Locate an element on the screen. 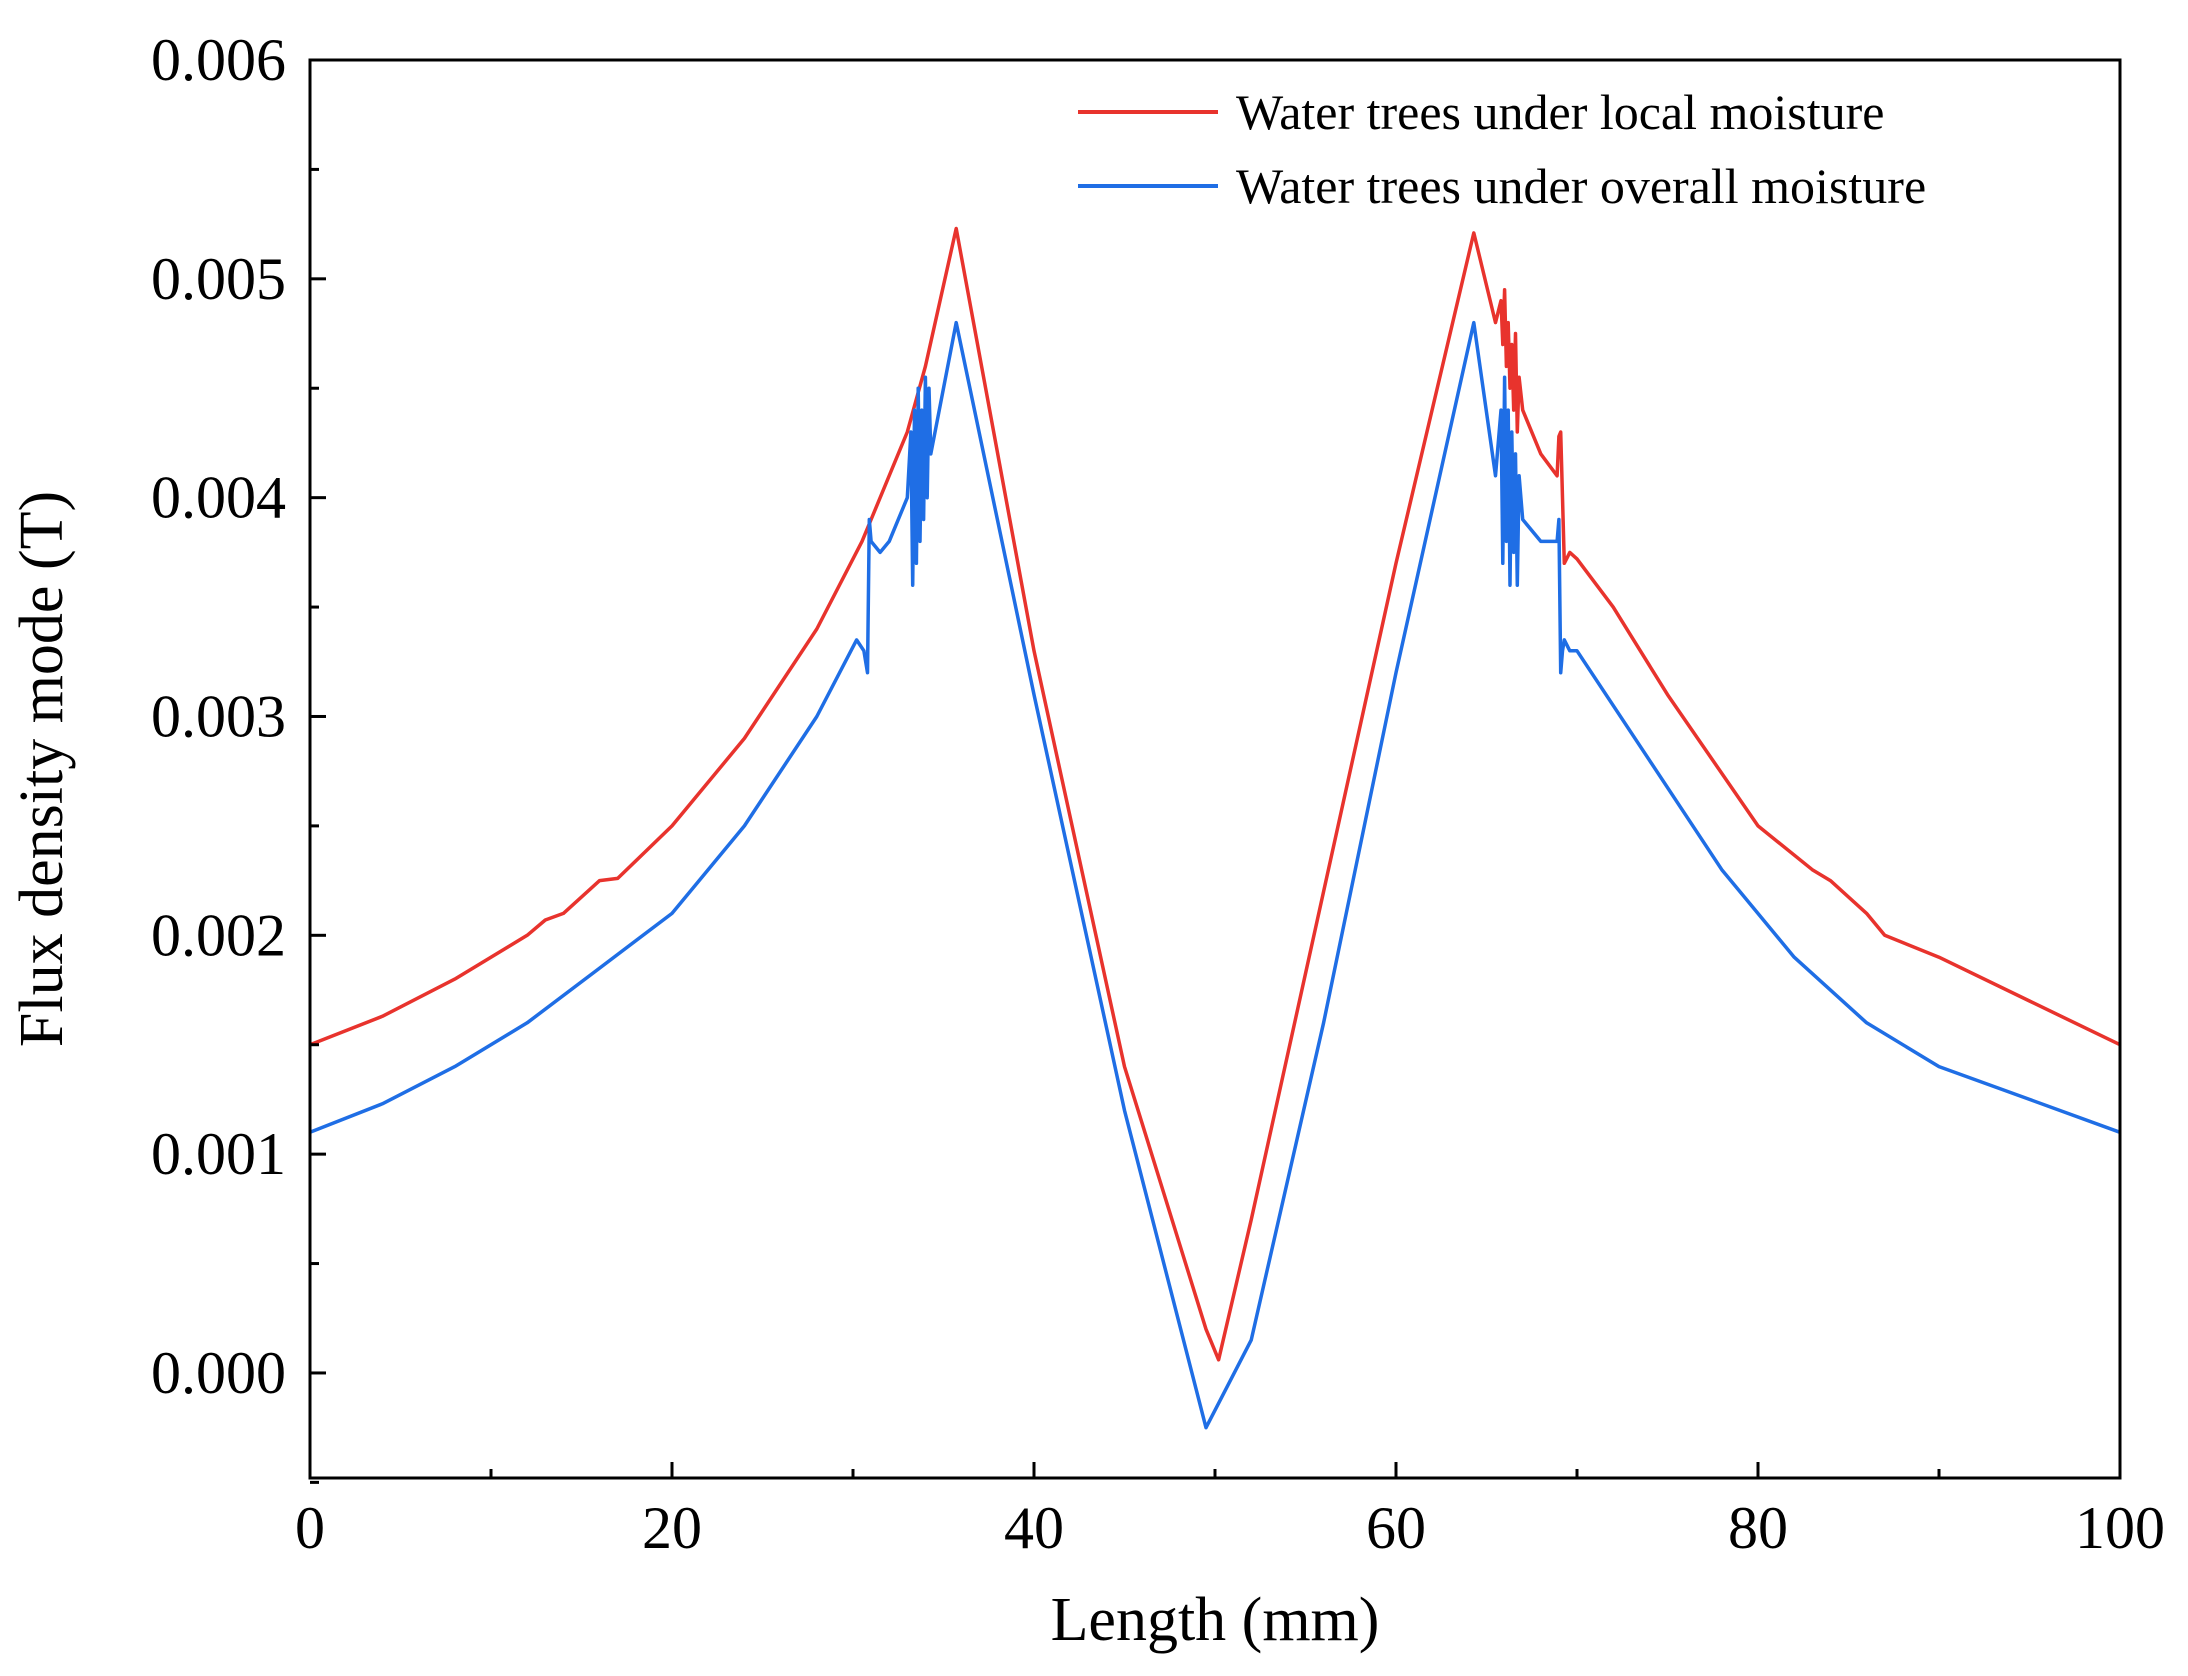 Image resolution: width=2188 pixels, height=1676 pixels. x-tick-label: 40 is located at coordinates (1034, 1528).